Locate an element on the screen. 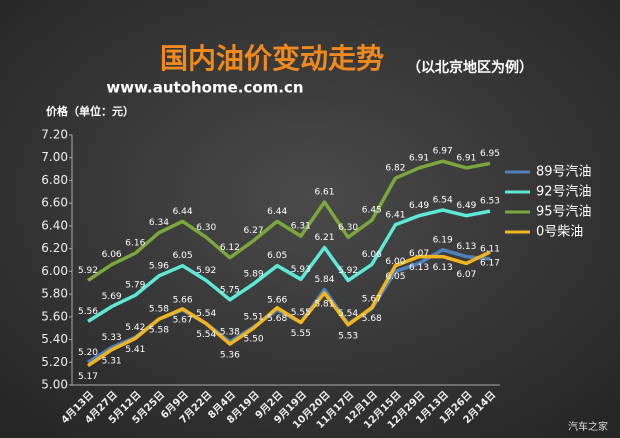 The height and width of the screenshot is (438, 620). data-label: 5.79 is located at coordinates (135, 286).